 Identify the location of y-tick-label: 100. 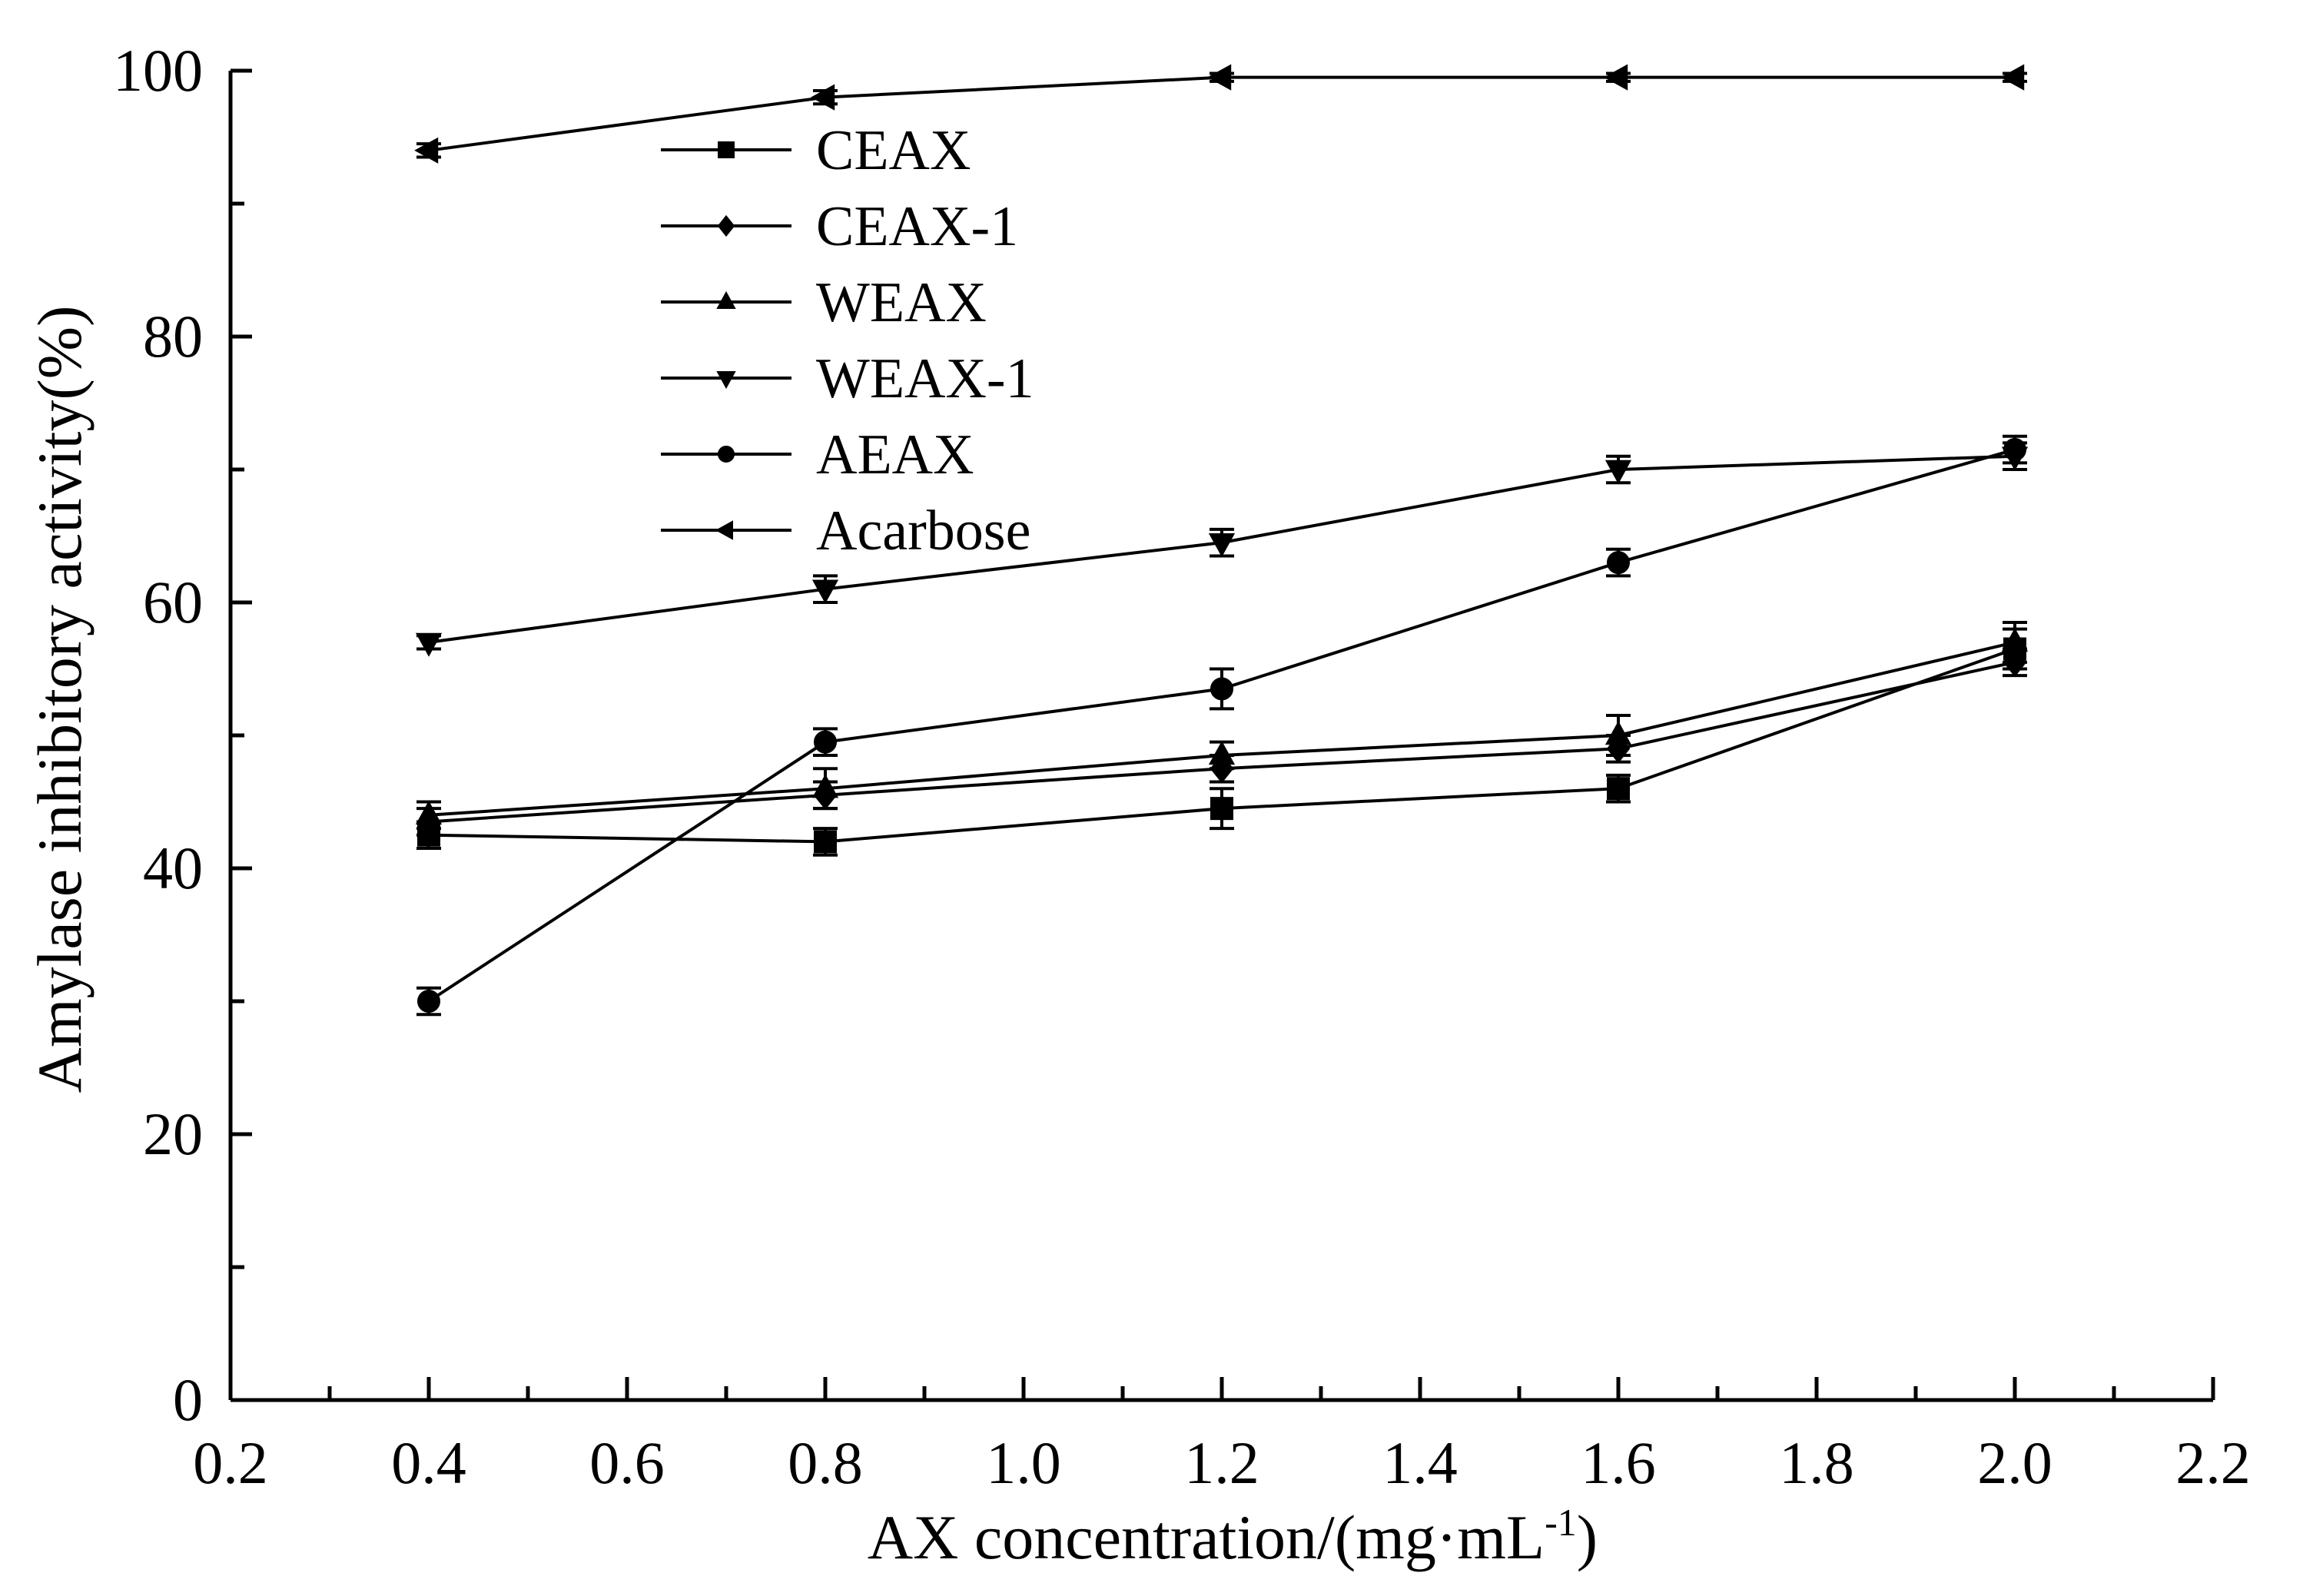
(158, 70).